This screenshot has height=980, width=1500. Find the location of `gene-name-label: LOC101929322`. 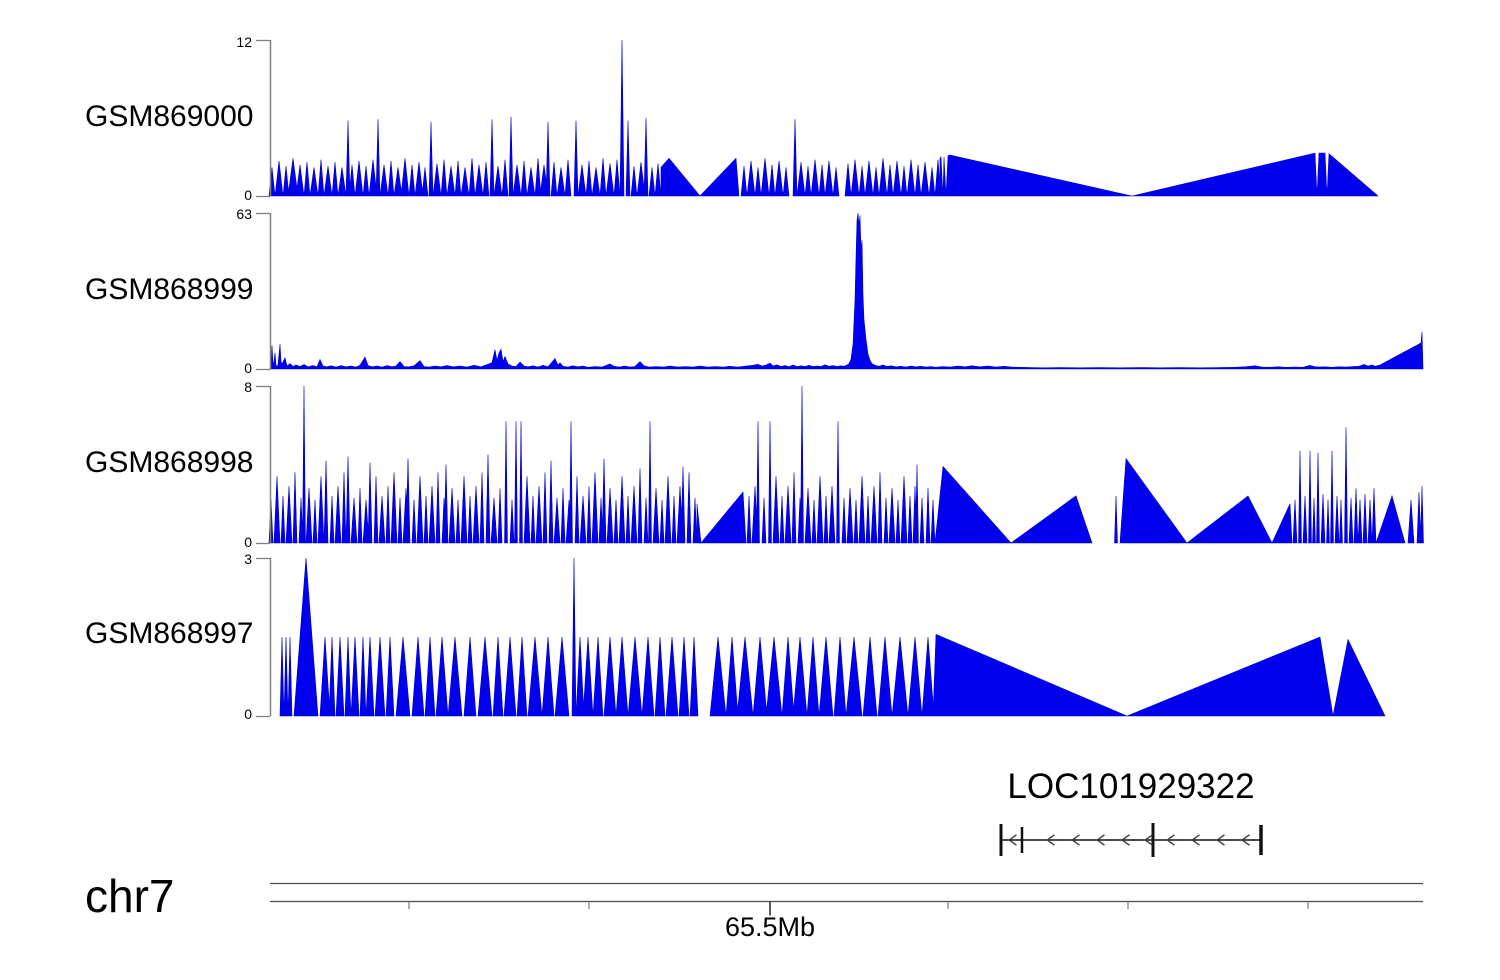

gene-name-label: LOC101929322 is located at coordinates (1131, 786).